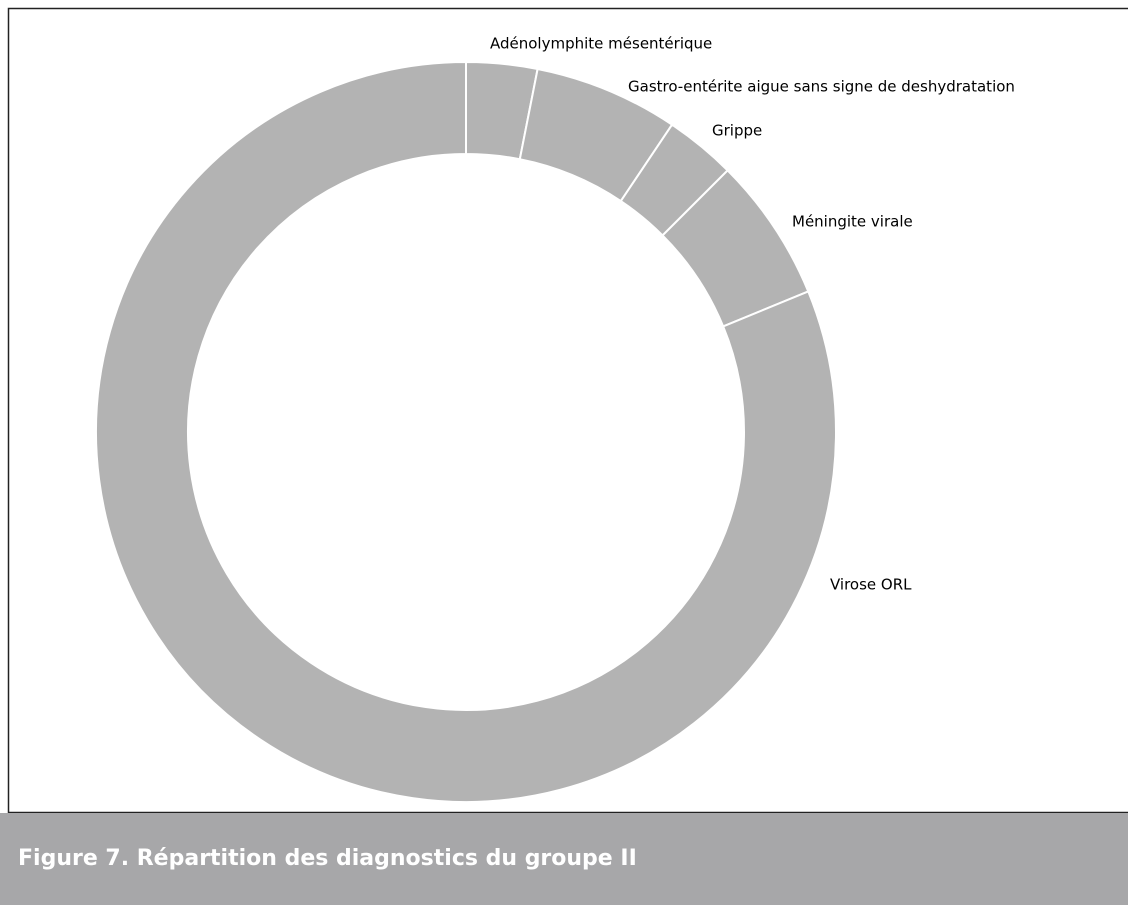  I want to click on segment-label: Grippe, so click(737, 131).